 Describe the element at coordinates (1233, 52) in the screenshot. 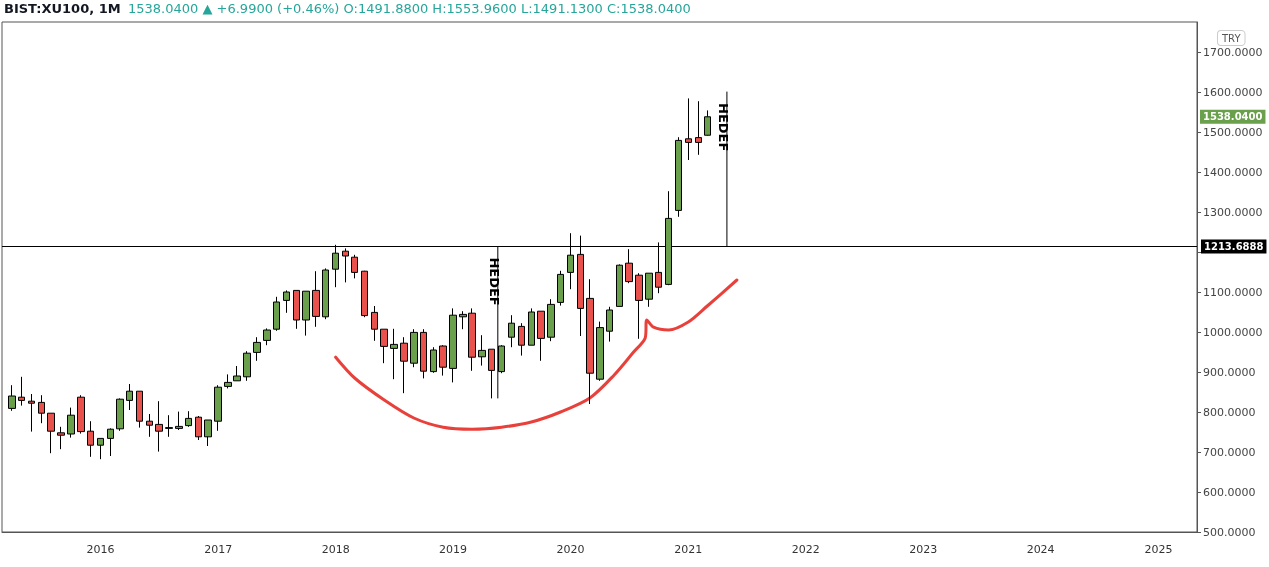

I see `y-tick-label: 1700.0000` at that location.